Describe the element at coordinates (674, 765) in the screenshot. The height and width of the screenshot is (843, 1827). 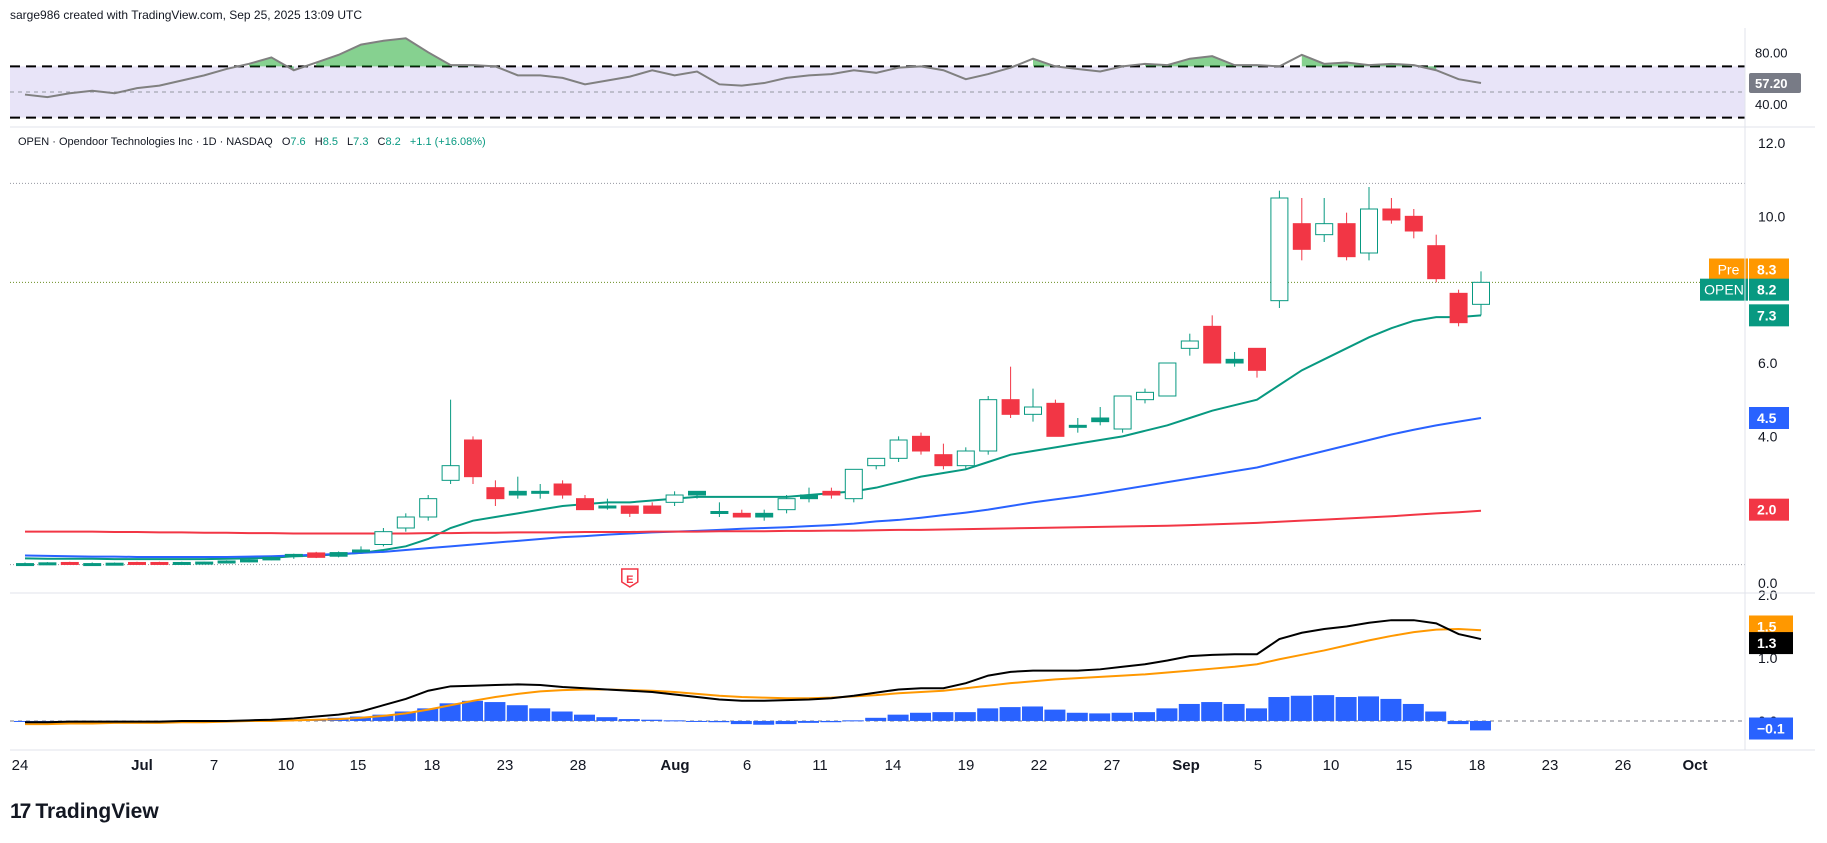
I see `time-axis-label: Aug` at that location.